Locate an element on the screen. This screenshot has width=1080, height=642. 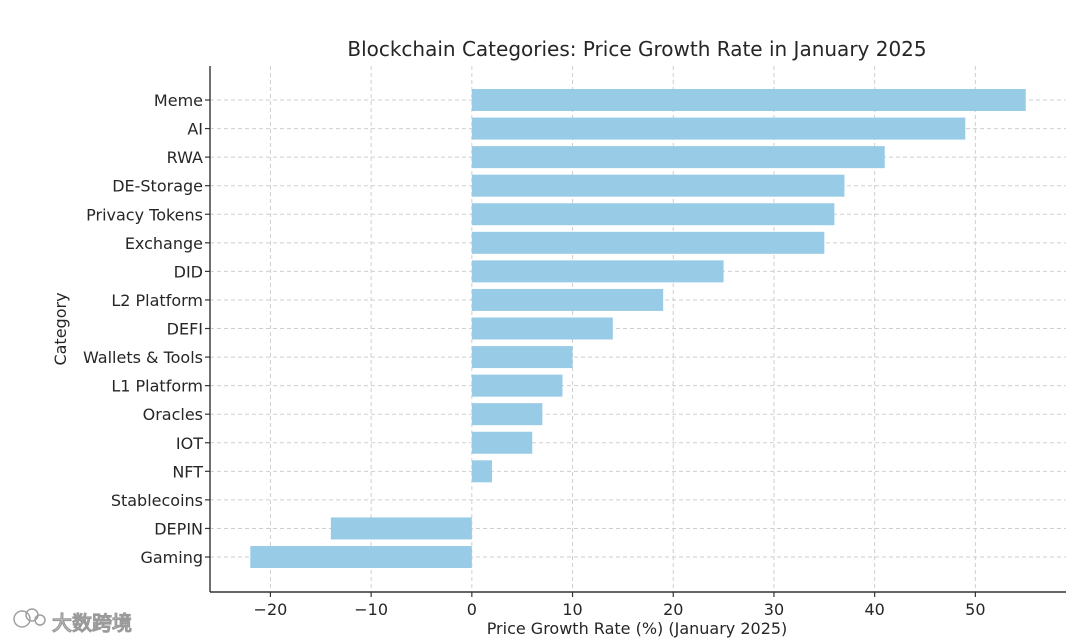
cloud-logo-icon is located at coordinates (29, 618).